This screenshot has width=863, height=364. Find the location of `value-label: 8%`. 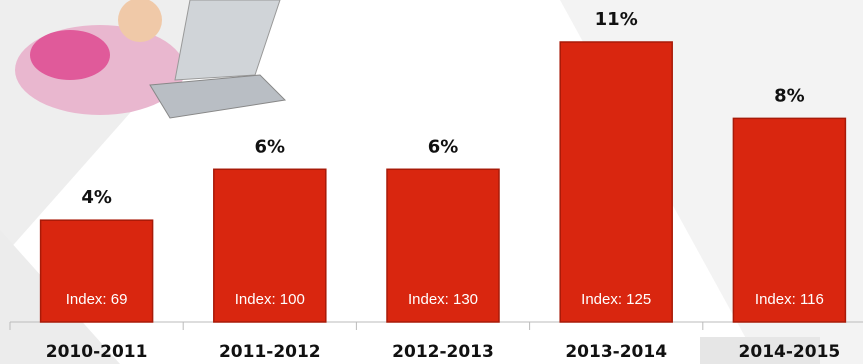

value-label: 8% is located at coordinates (789, 95).